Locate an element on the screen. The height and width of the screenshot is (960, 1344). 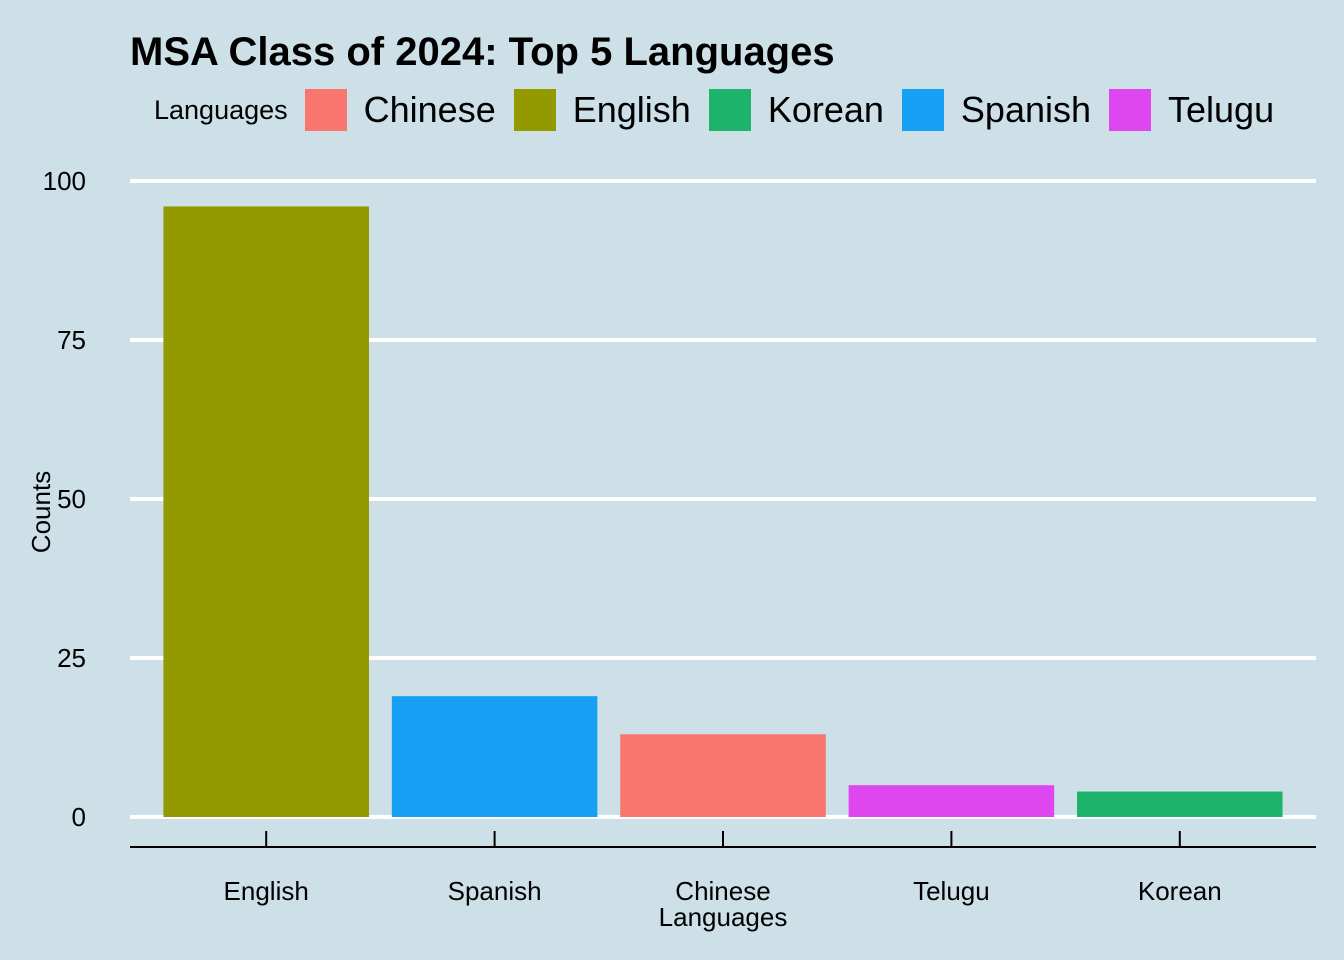
legend-swatch-chinese is located at coordinates (325, 110).